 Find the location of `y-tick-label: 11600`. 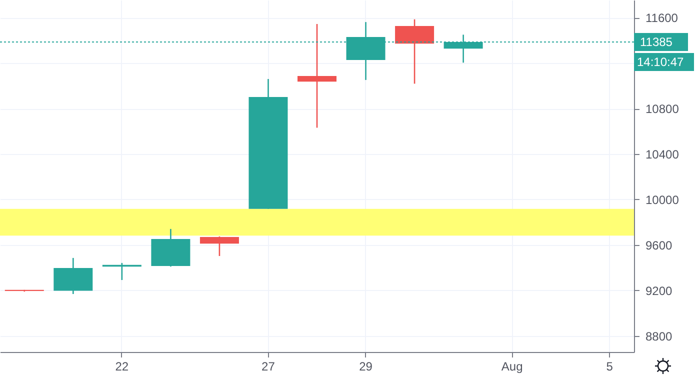

y-tick-label: 11600 is located at coordinates (662, 18).